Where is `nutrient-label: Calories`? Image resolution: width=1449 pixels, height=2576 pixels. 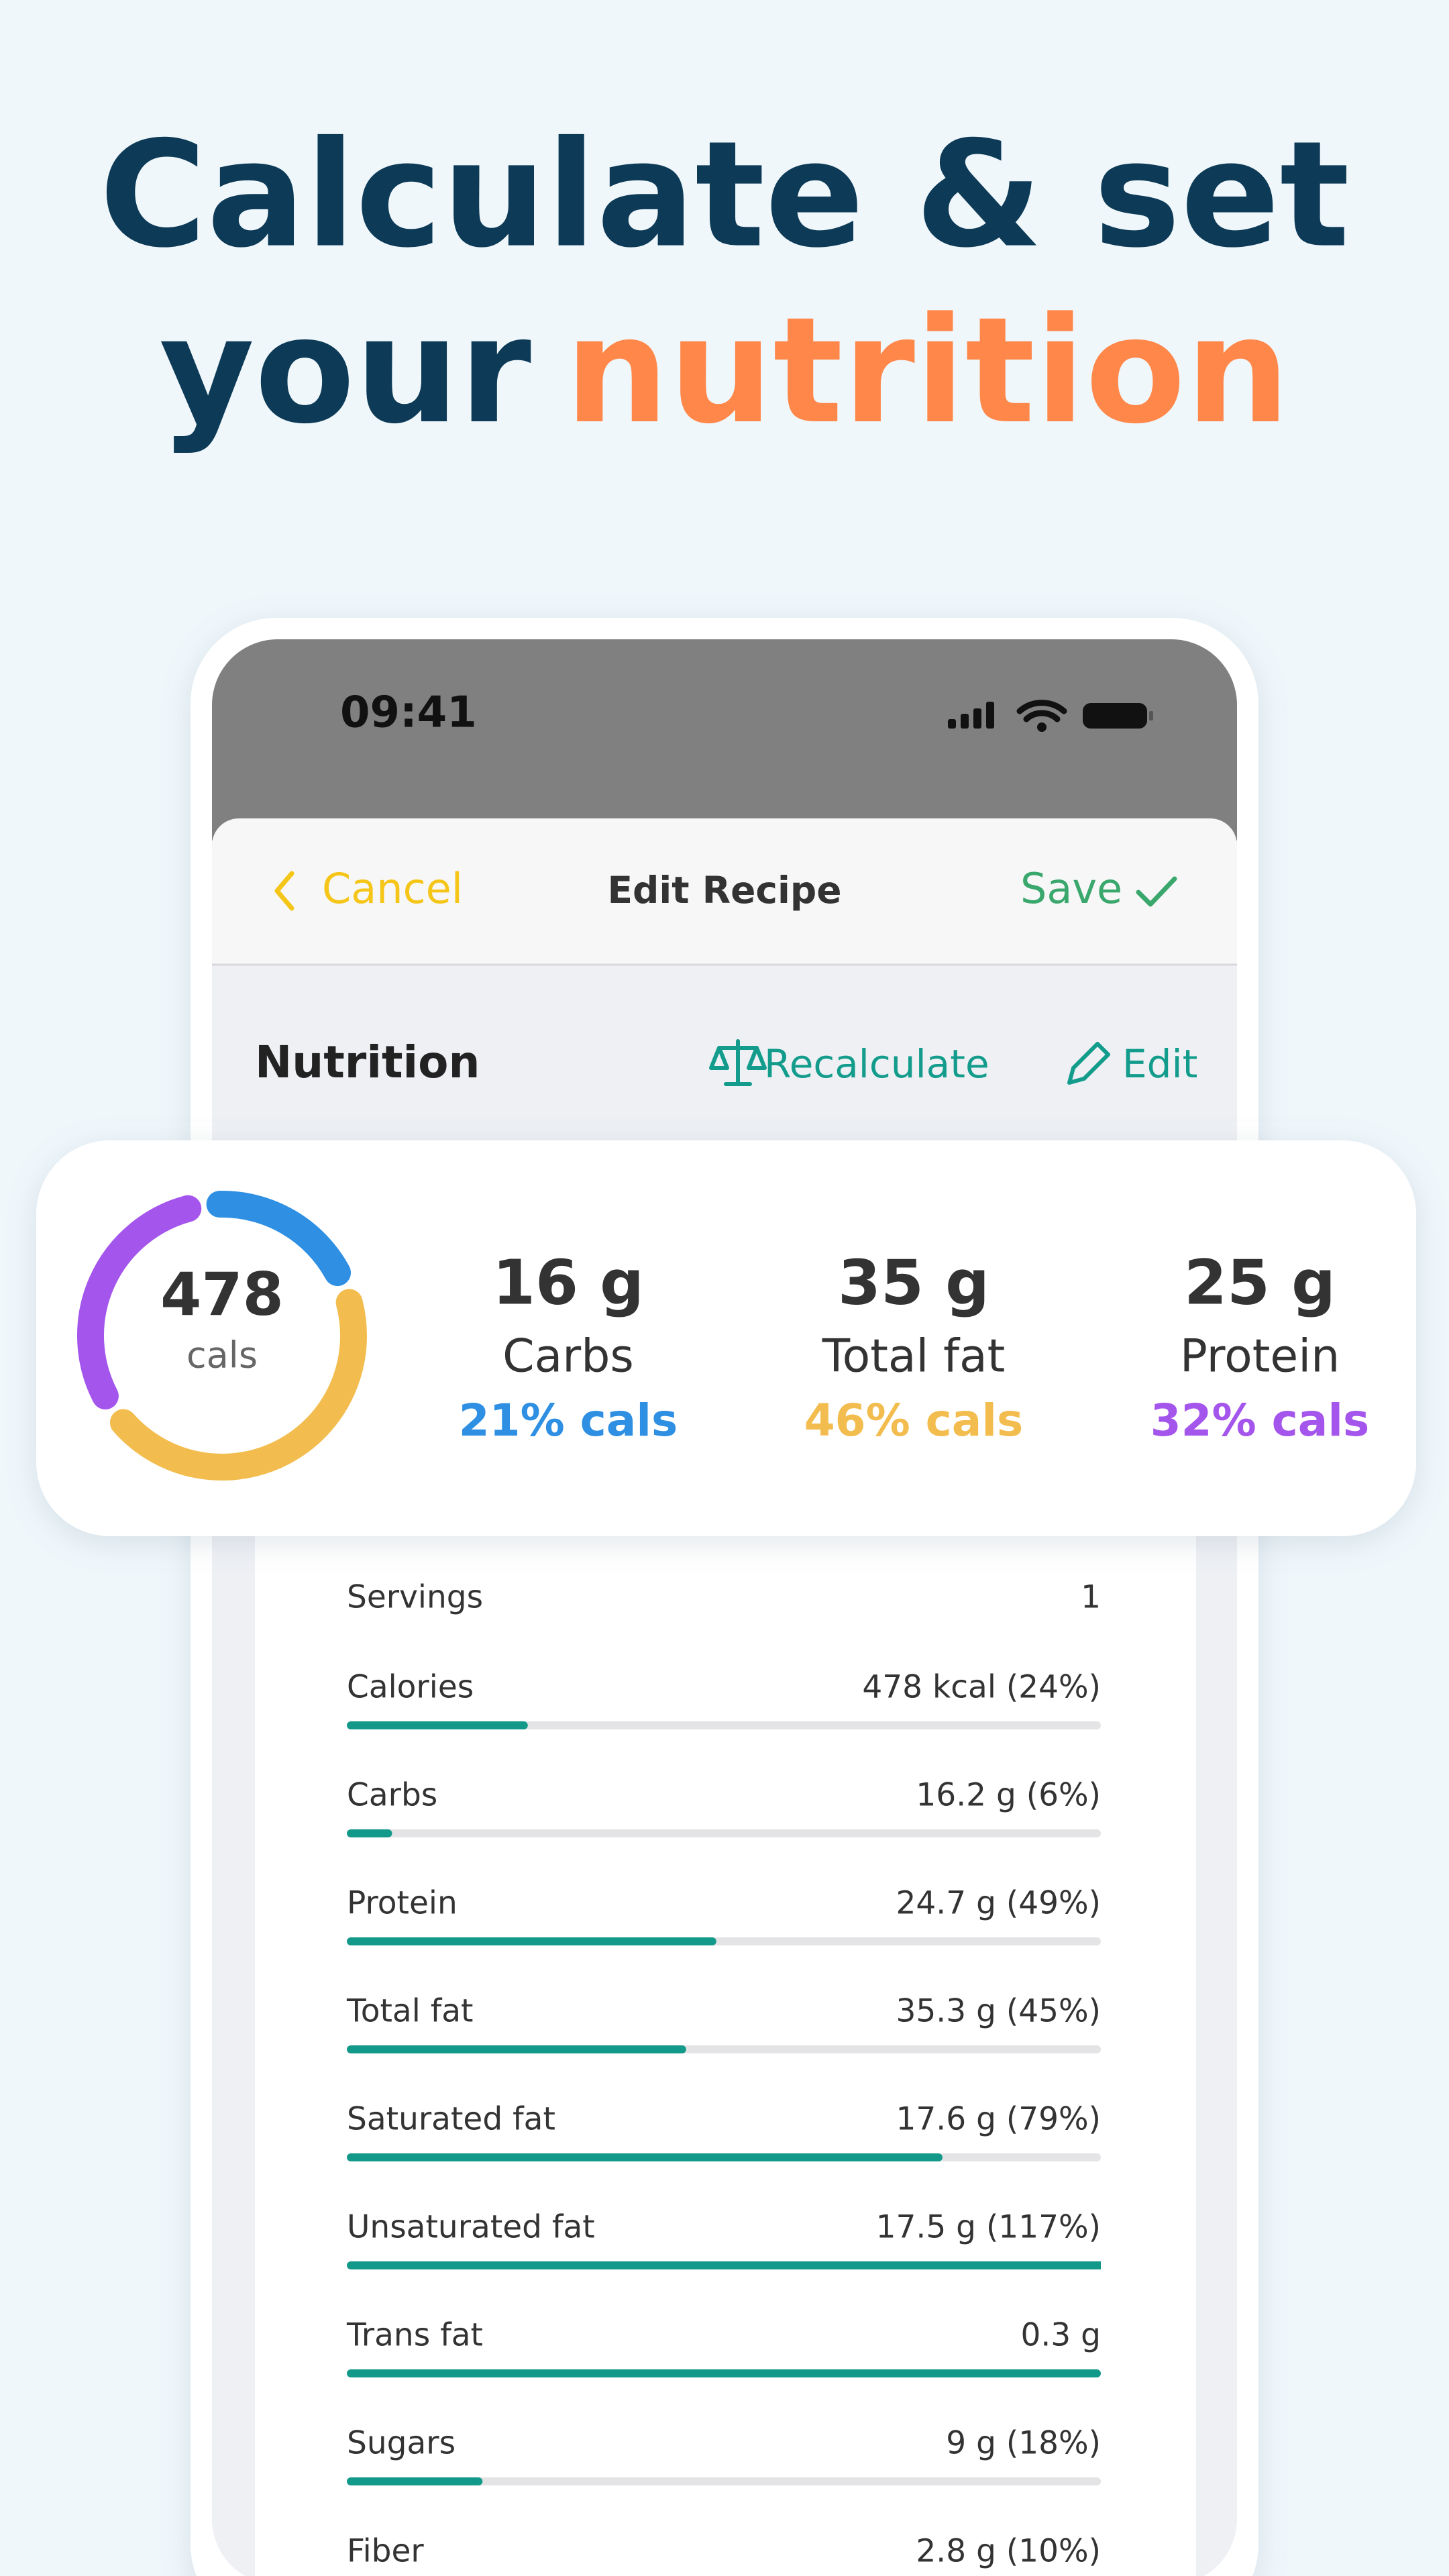
nutrient-label: Calories is located at coordinates (410, 1687).